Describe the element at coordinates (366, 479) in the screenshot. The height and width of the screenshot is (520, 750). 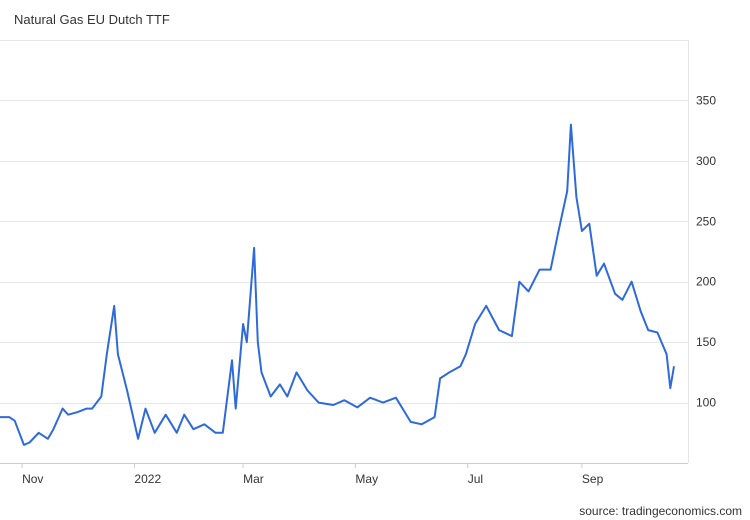
I see `x-tick-label: May` at that location.